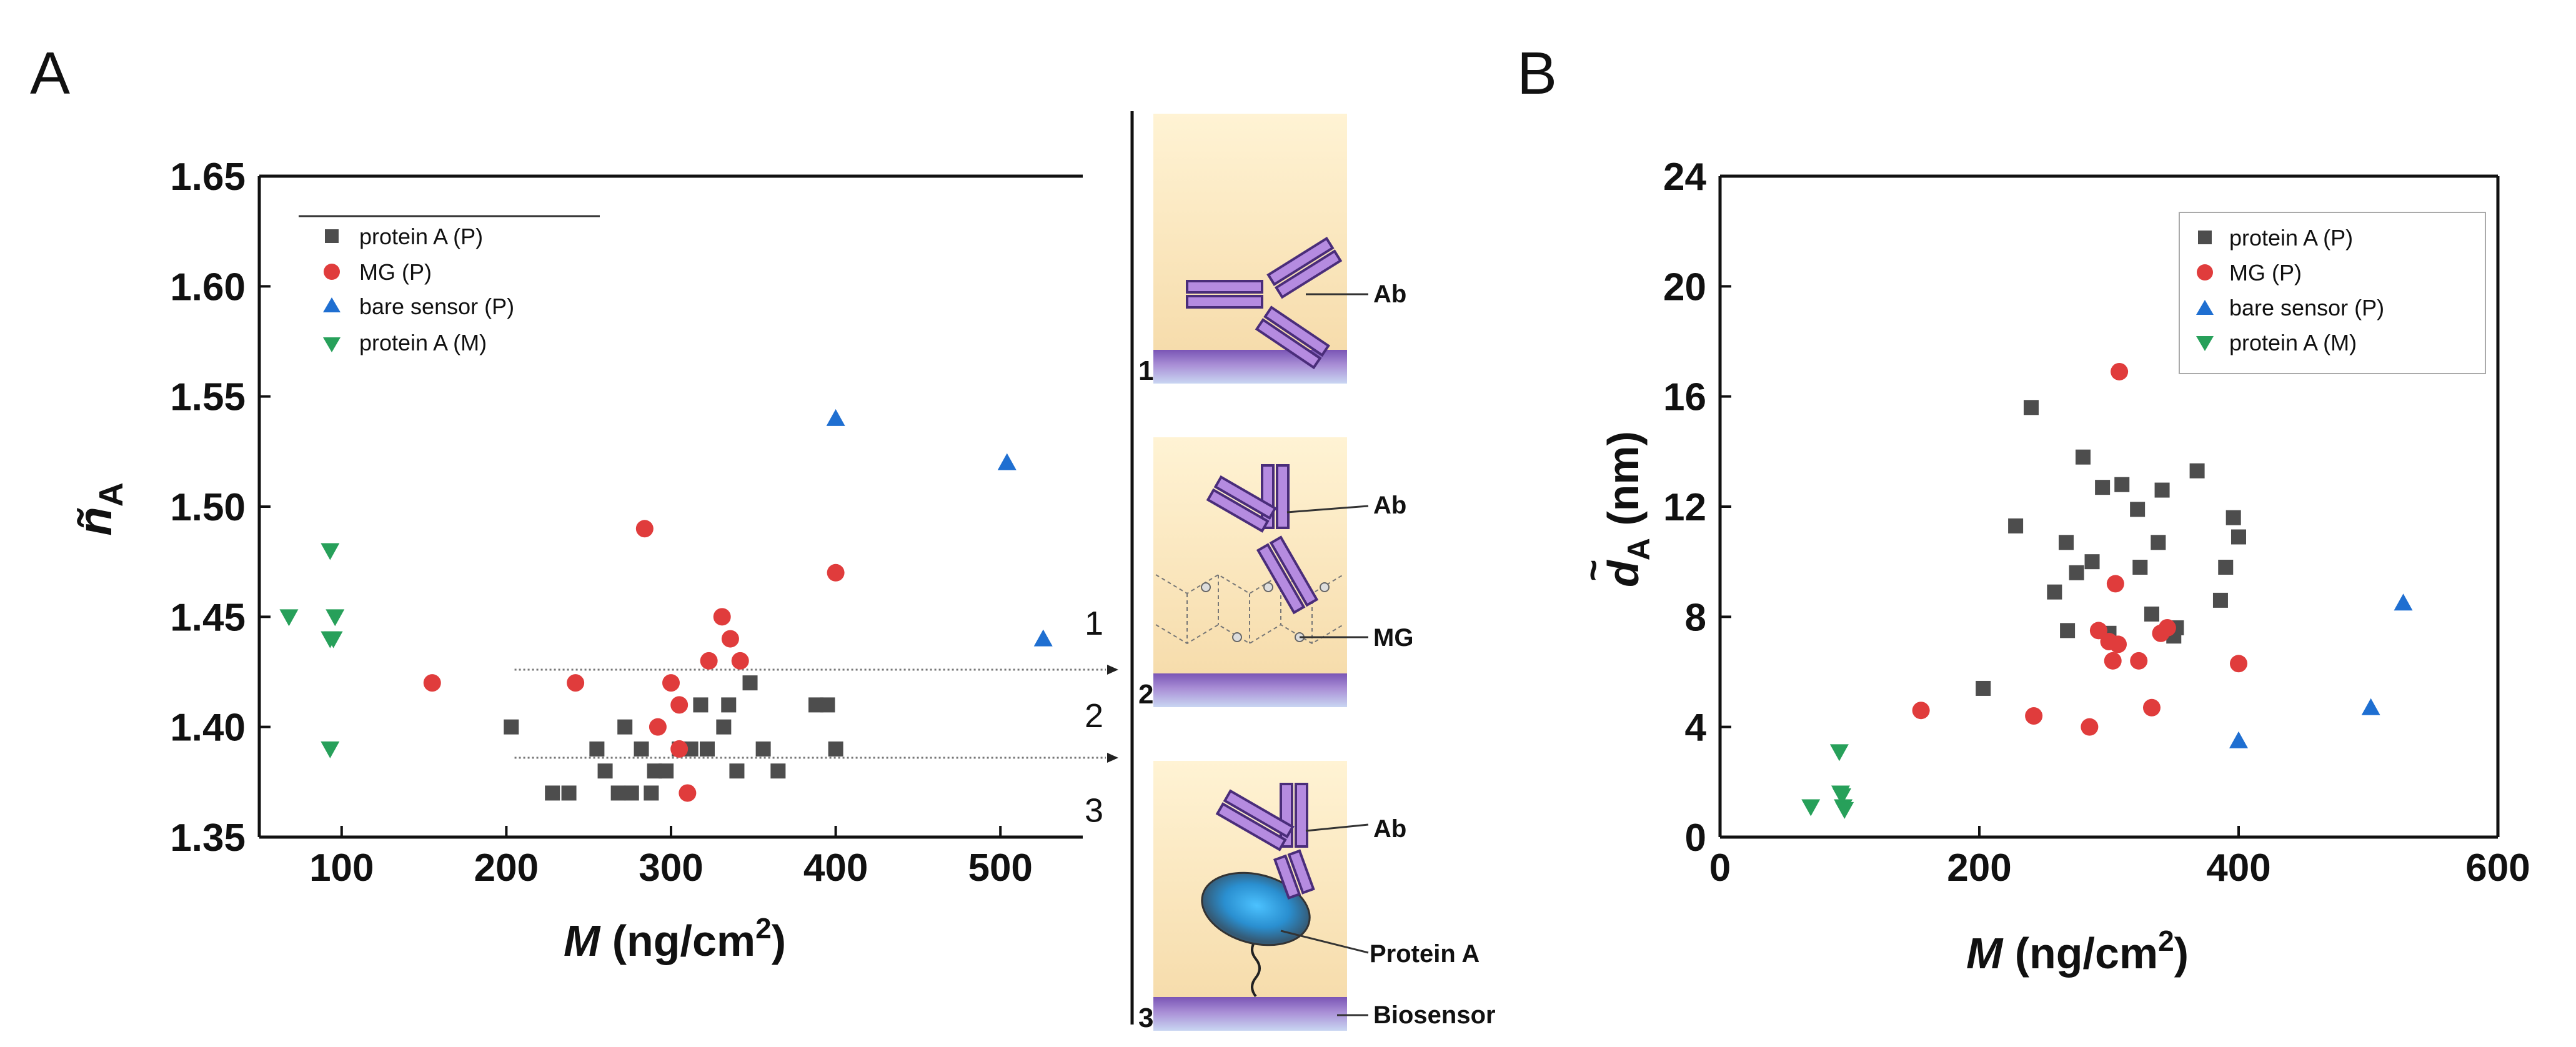 The image size is (2576, 1047). What do you see at coordinates (2497, 868) in the screenshot?
I see `x-tick-label: 600` at bounding box center [2497, 868].